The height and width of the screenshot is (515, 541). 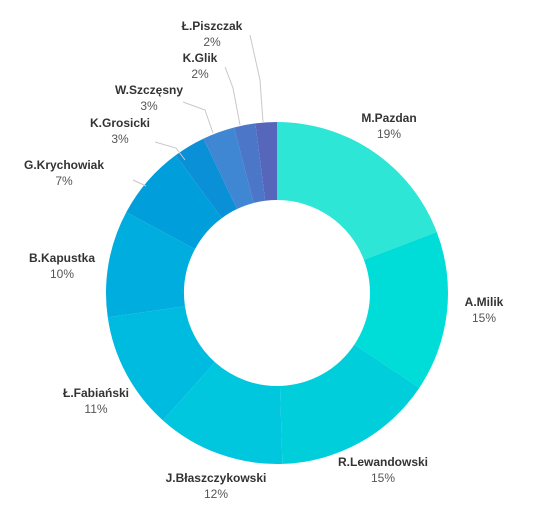 What do you see at coordinates (200, 58) in the screenshot?
I see `slice-label-9: K.Glik` at bounding box center [200, 58].